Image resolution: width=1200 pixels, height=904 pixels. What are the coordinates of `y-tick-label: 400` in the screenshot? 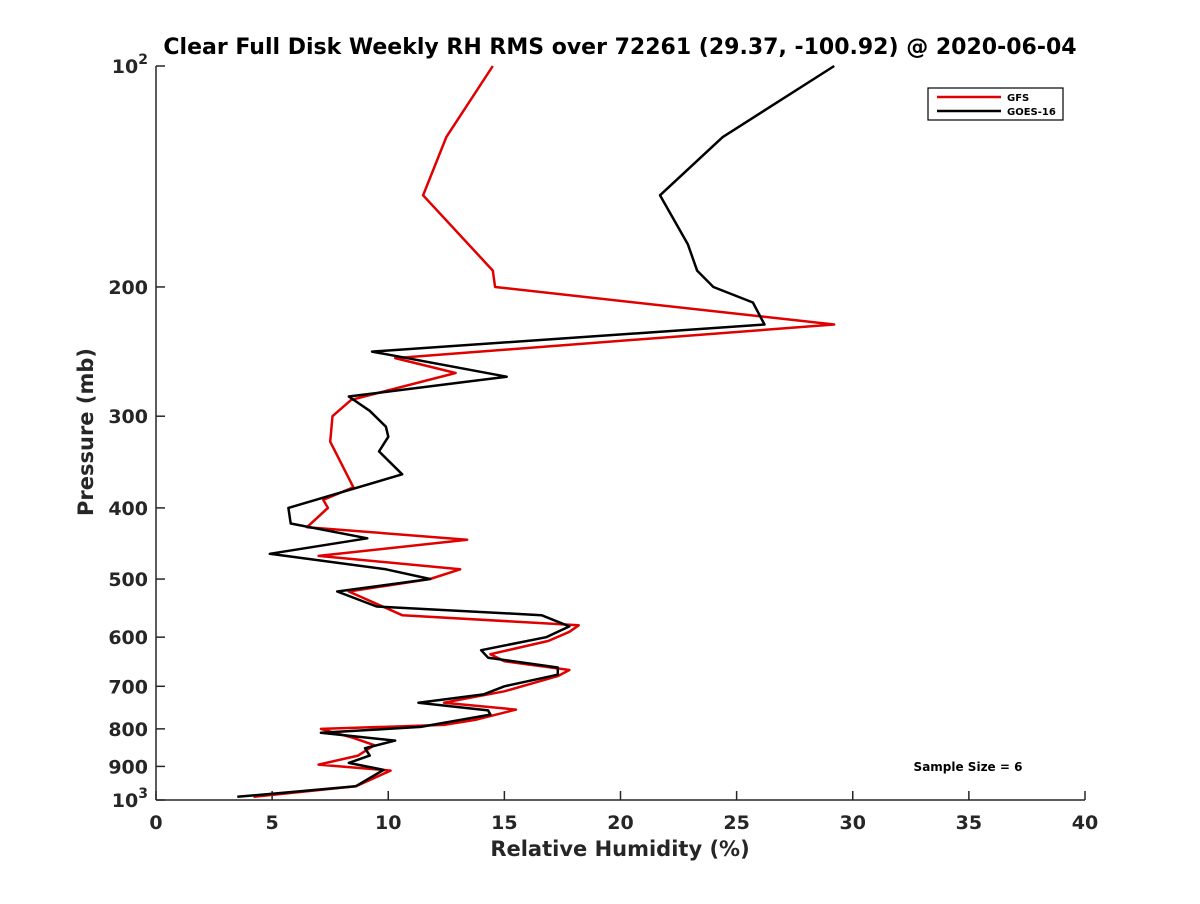 It's located at (128, 509).